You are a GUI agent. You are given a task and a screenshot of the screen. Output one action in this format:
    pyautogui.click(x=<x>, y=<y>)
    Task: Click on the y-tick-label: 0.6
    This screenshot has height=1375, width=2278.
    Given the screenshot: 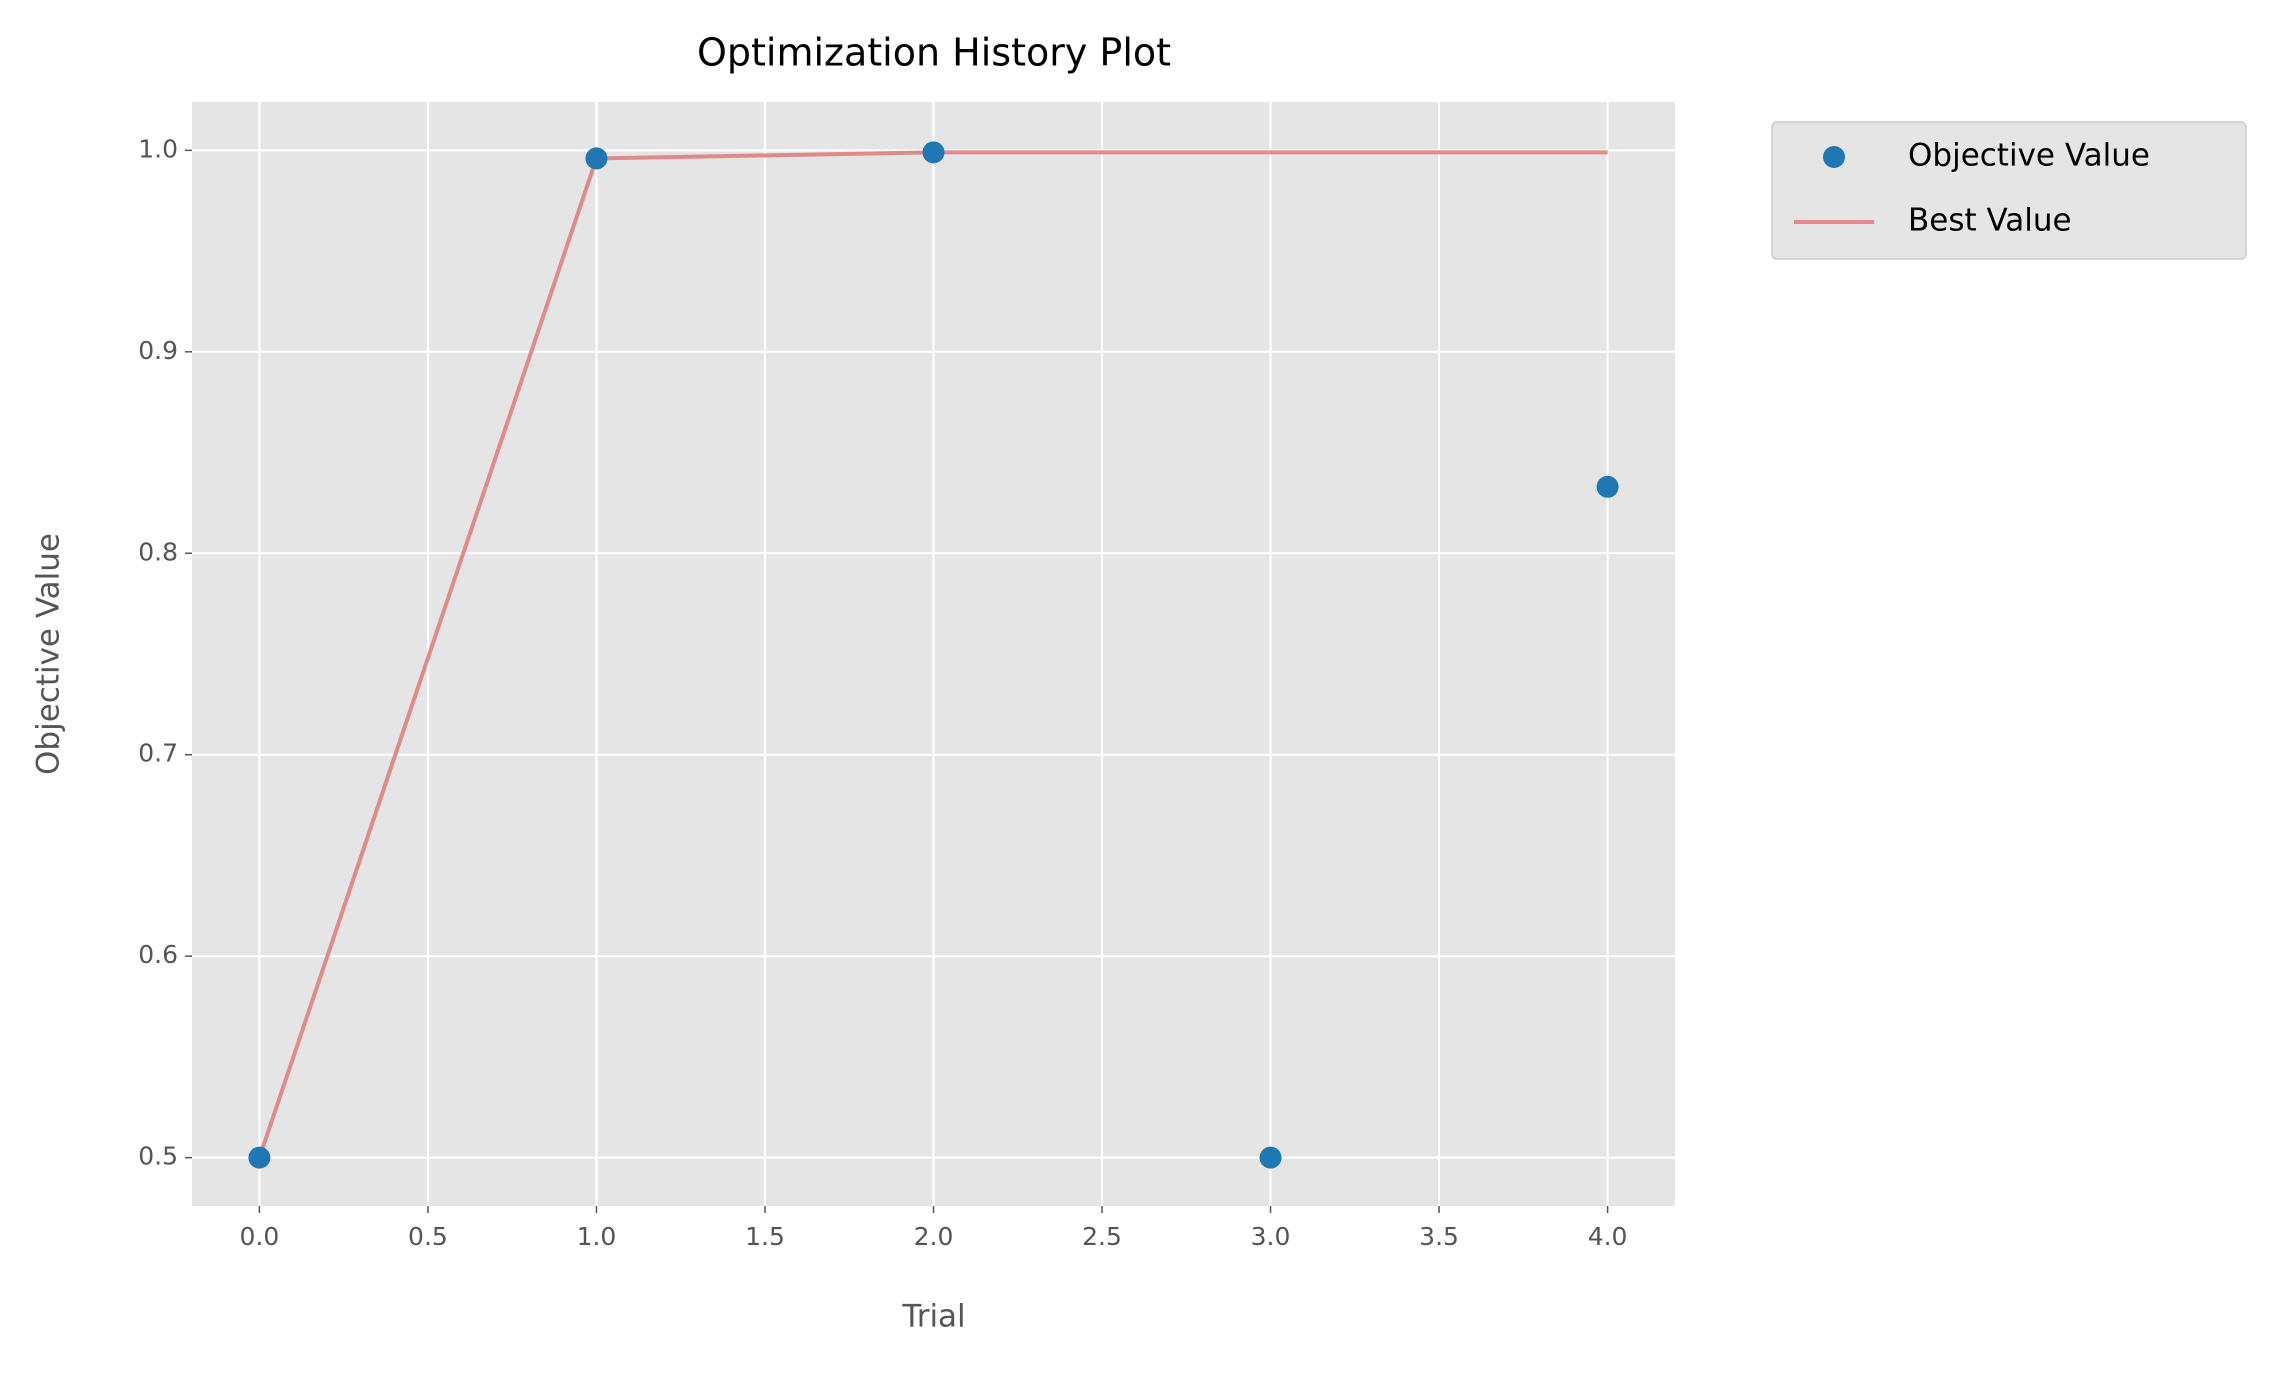 What is the action you would take?
    pyautogui.click(x=158, y=954)
    